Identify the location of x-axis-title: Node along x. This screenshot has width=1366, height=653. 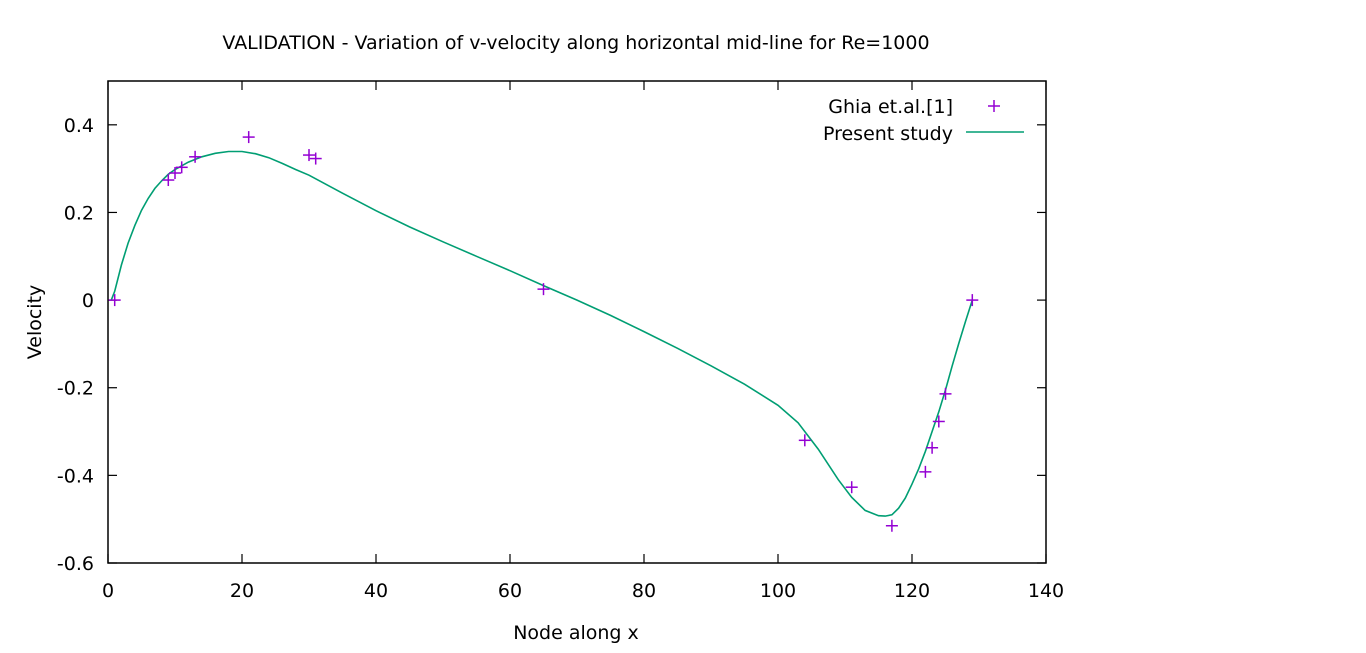
(576, 633).